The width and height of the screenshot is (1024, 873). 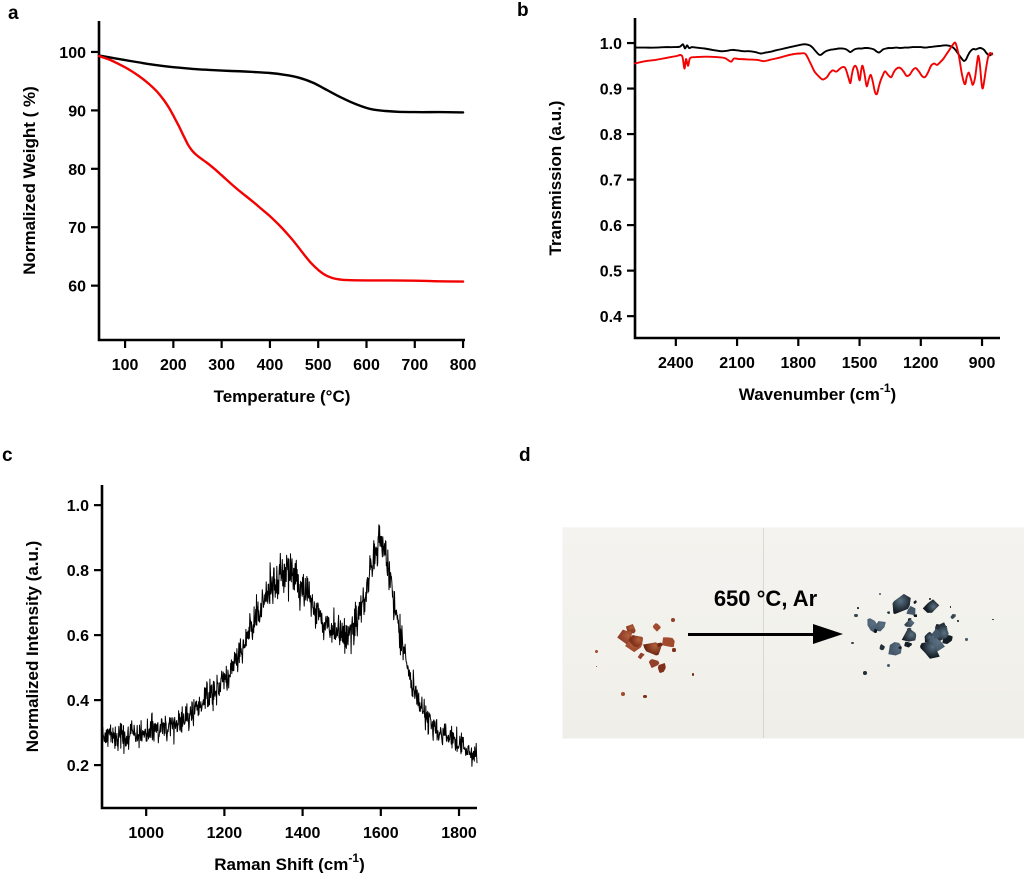 What do you see at coordinates (282, 396) in the screenshot?
I see `tga-x-axis-label: Temperature (°C)` at bounding box center [282, 396].